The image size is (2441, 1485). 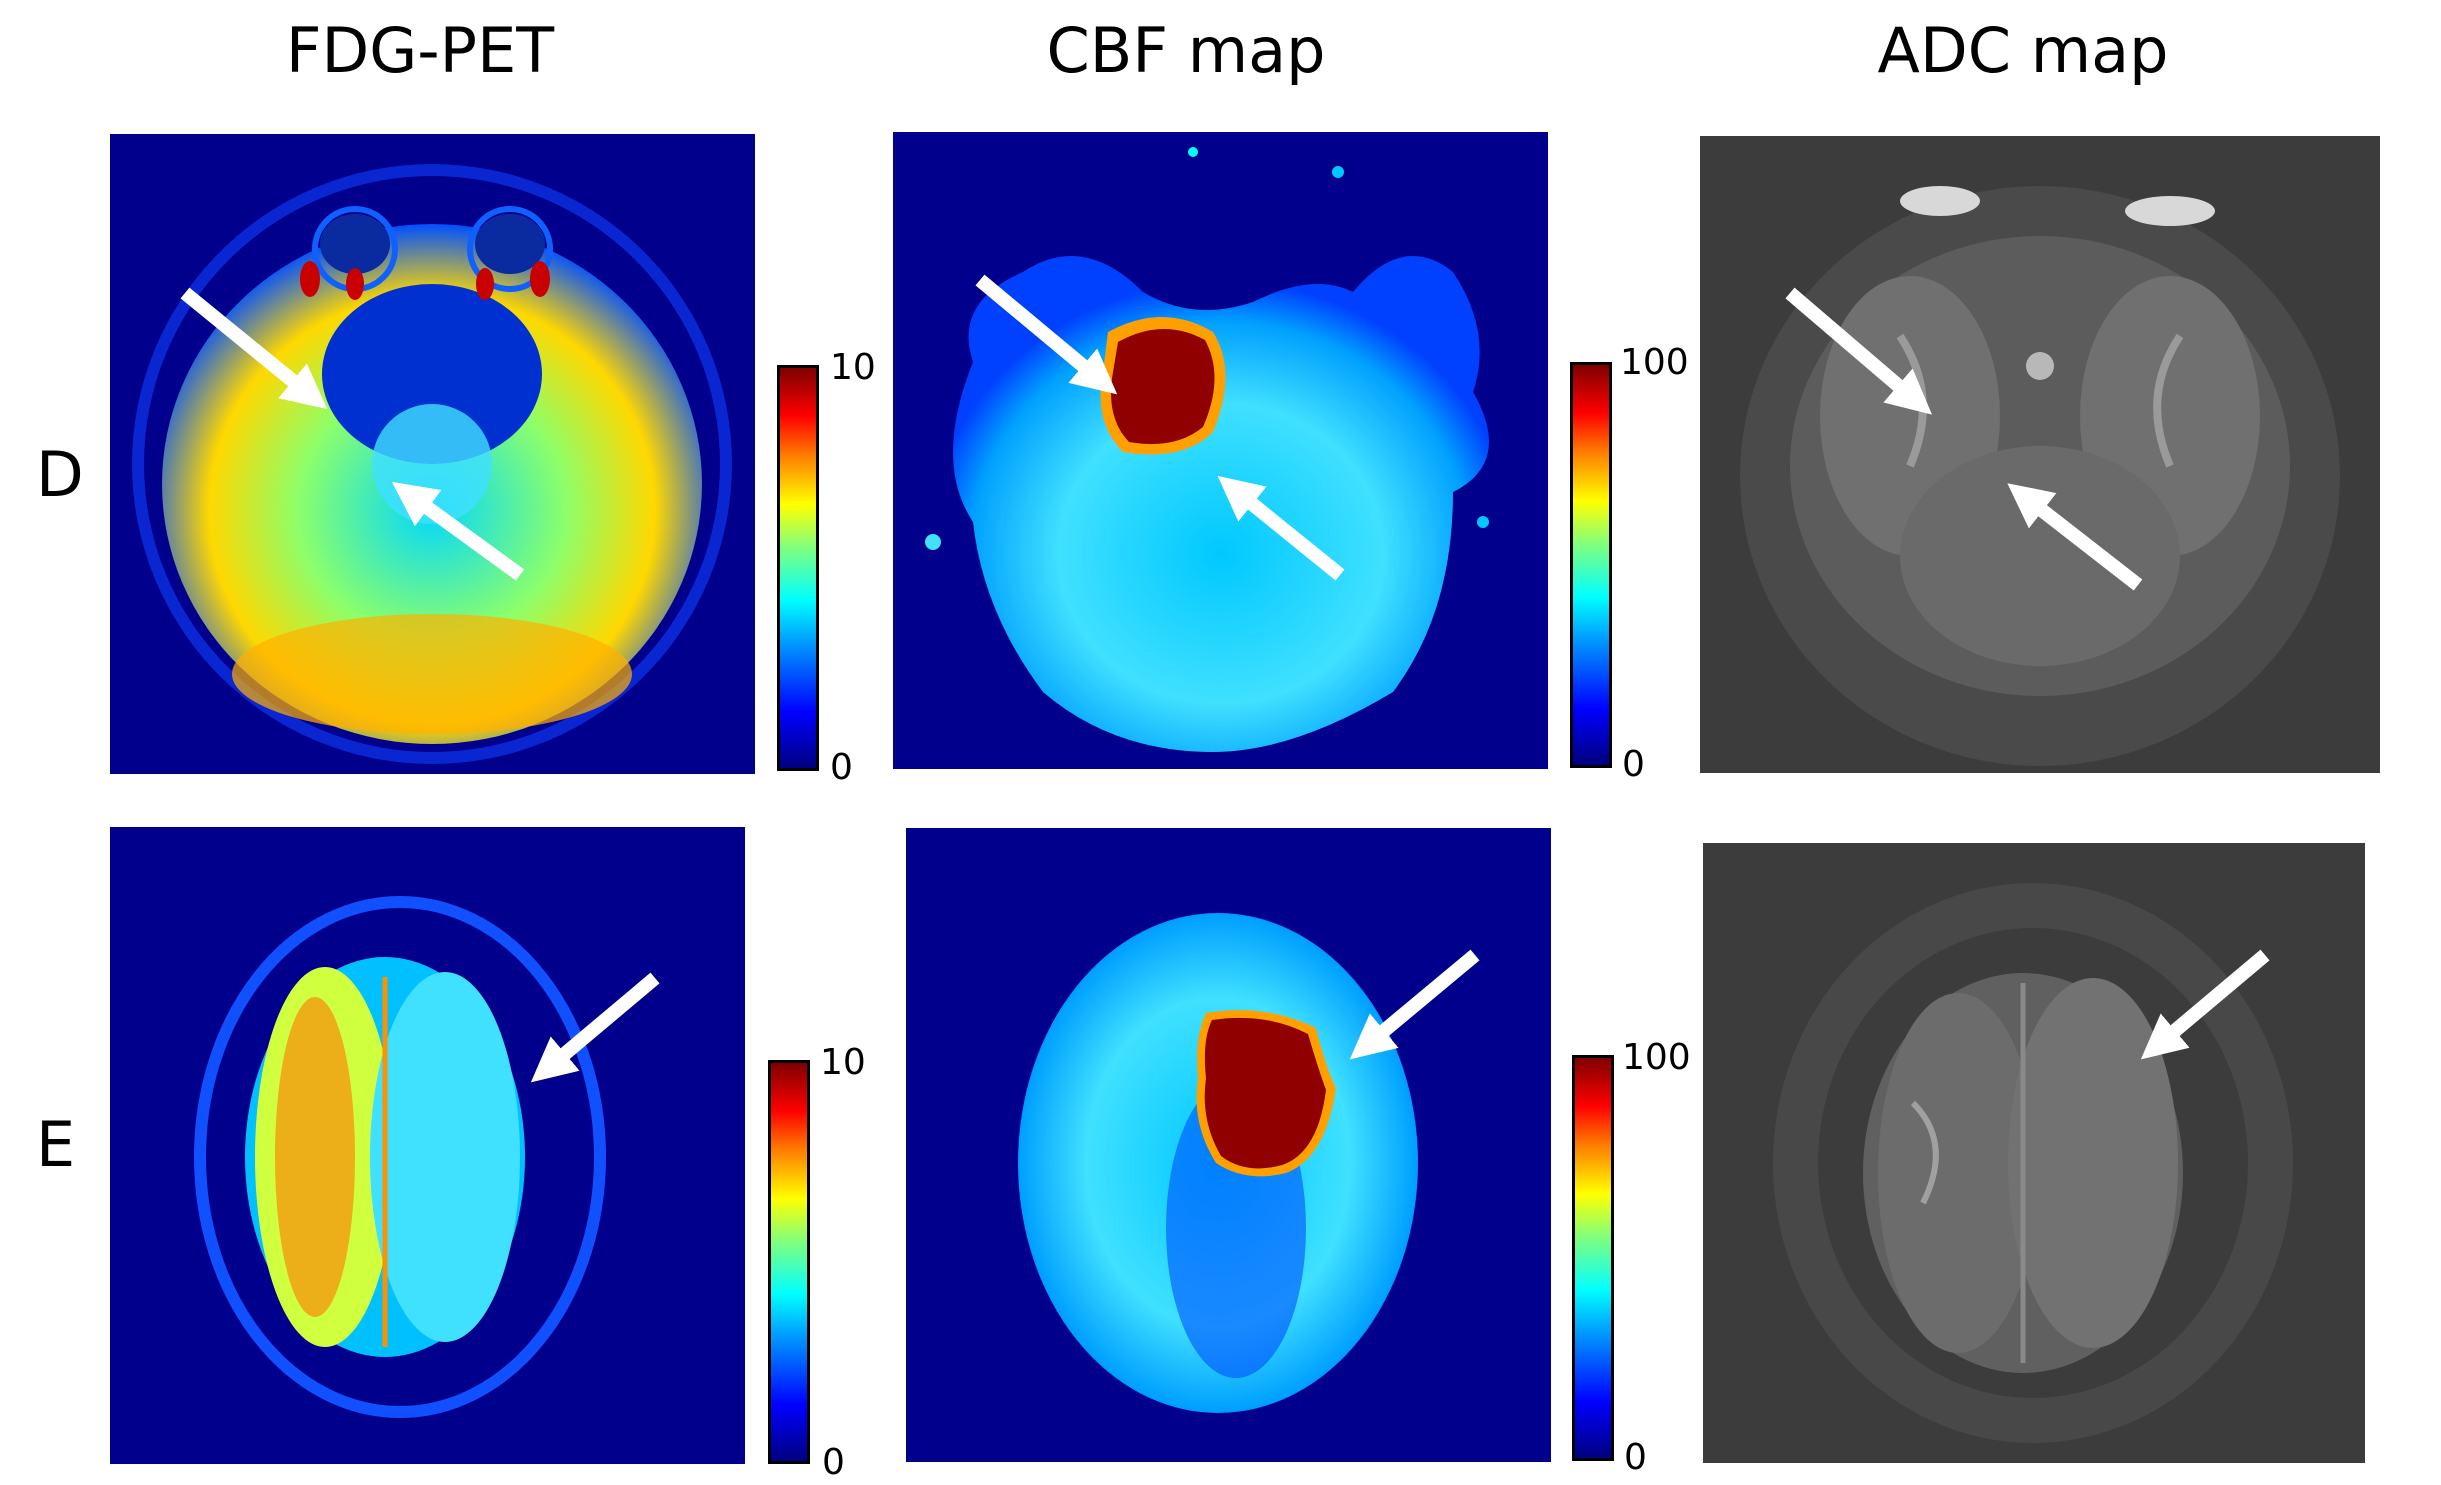 I want to click on colorbar-pet-d, so click(x=798, y=568).